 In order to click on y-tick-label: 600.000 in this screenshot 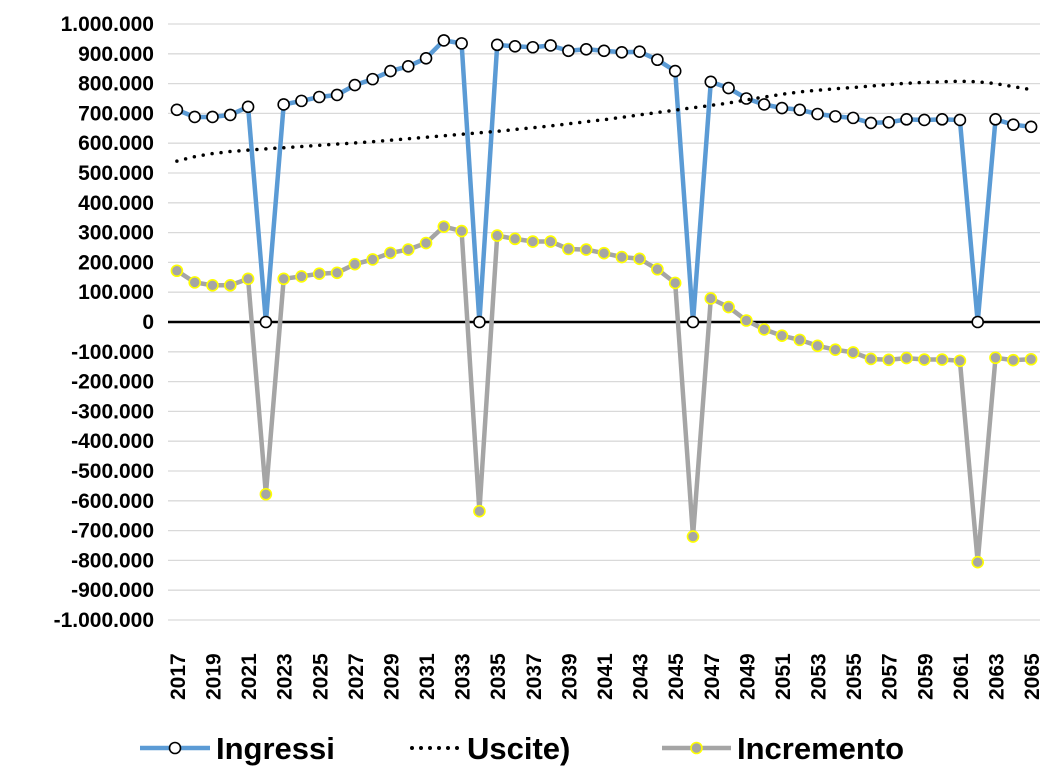, I will do `click(116, 143)`.